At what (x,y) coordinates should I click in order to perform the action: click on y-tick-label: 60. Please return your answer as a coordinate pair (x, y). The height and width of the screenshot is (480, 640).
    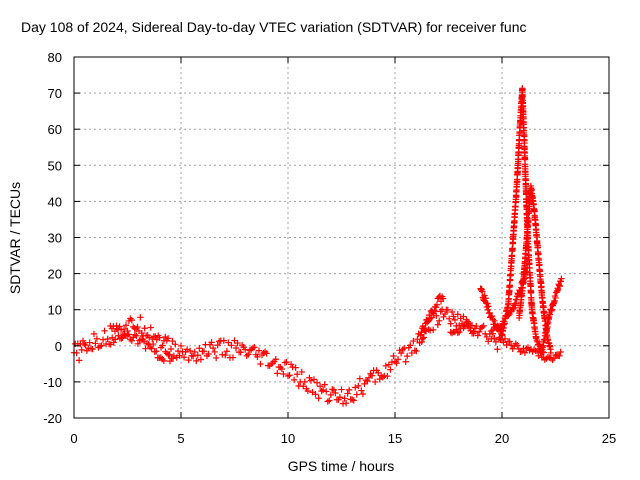
    Looking at the image, I should click on (55, 129).